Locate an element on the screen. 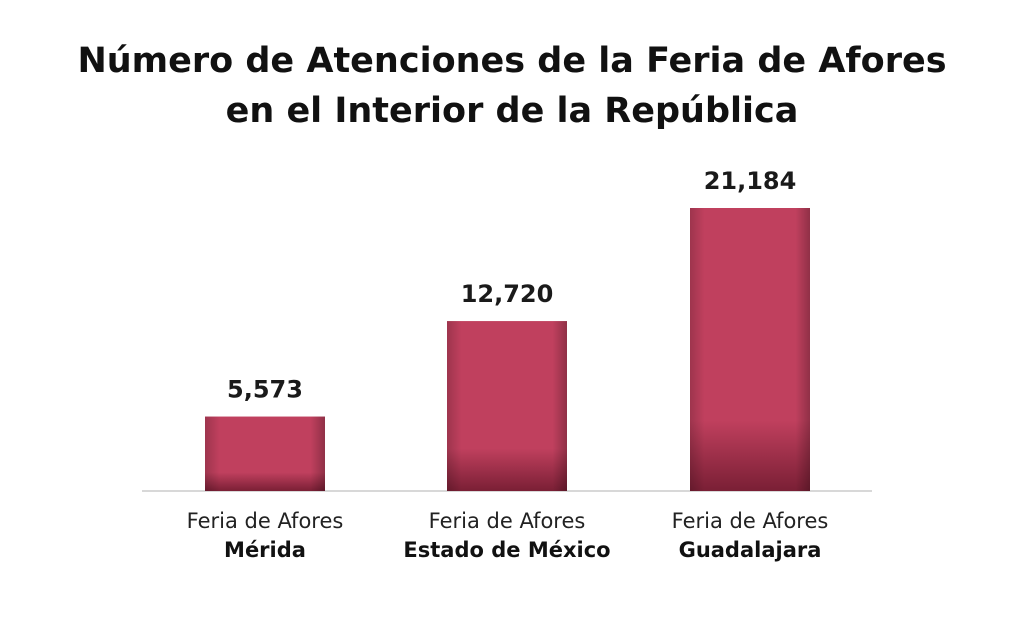 The width and height of the screenshot is (1024, 619). category-label-line-2: Estado de México is located at coordinates (506, 550).